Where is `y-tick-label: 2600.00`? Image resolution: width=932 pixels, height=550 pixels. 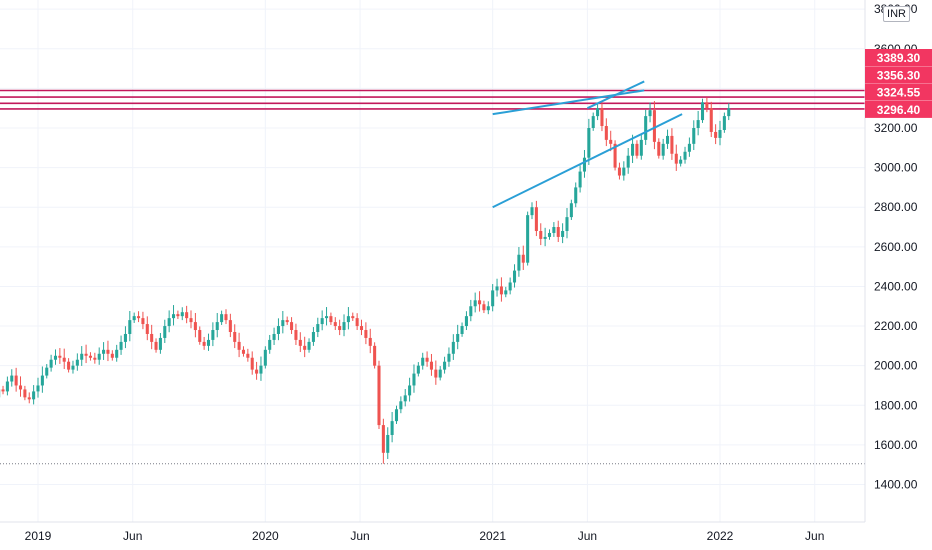 y-tick-label: 2600.00 is located at coordinates (896, 247).